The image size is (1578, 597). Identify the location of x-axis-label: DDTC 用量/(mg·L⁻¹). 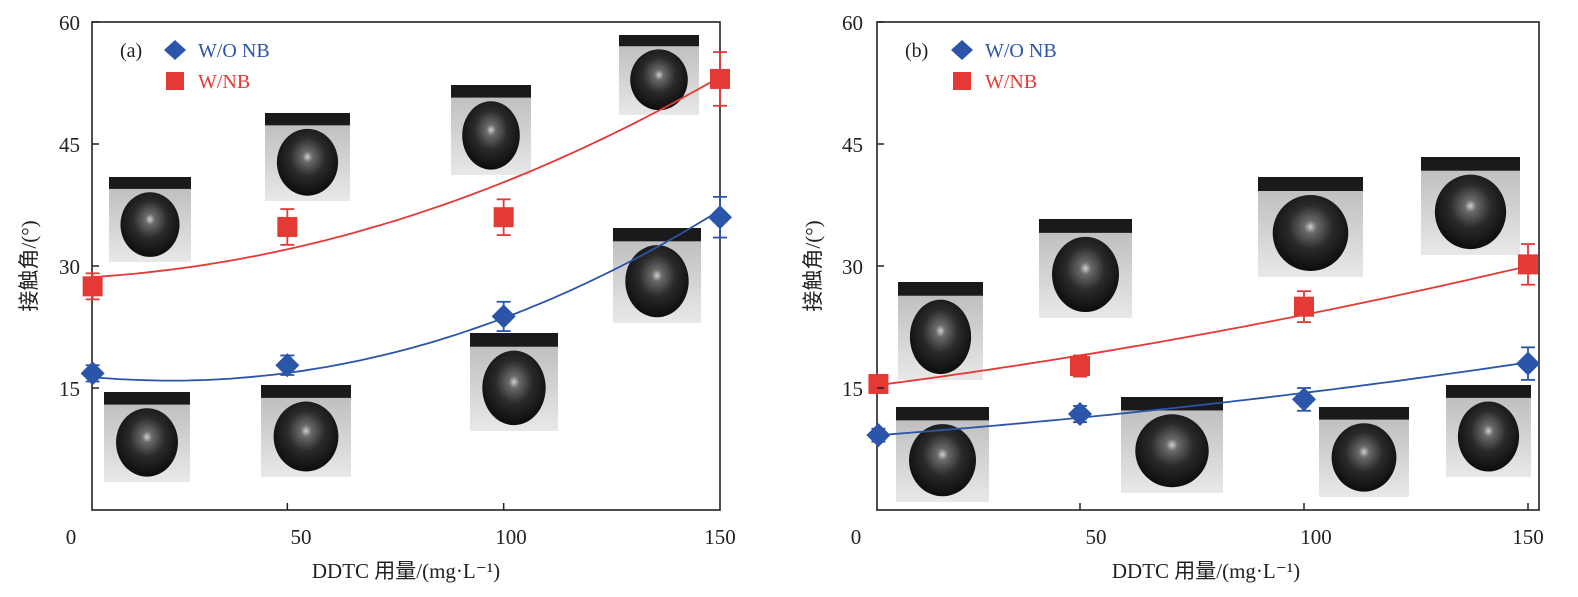
(406, 571).